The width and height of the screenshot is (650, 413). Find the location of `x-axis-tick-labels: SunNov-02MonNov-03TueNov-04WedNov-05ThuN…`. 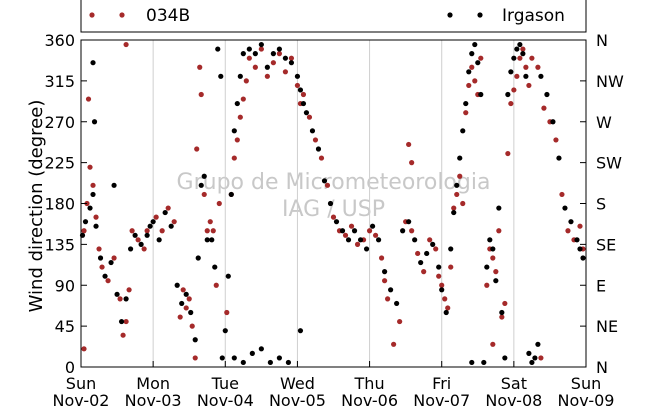

x-axis-tick-labels: SunNov-02MonNov-03TueNov-04WedNov-05ThuN… is located at coordinates (334, 392).